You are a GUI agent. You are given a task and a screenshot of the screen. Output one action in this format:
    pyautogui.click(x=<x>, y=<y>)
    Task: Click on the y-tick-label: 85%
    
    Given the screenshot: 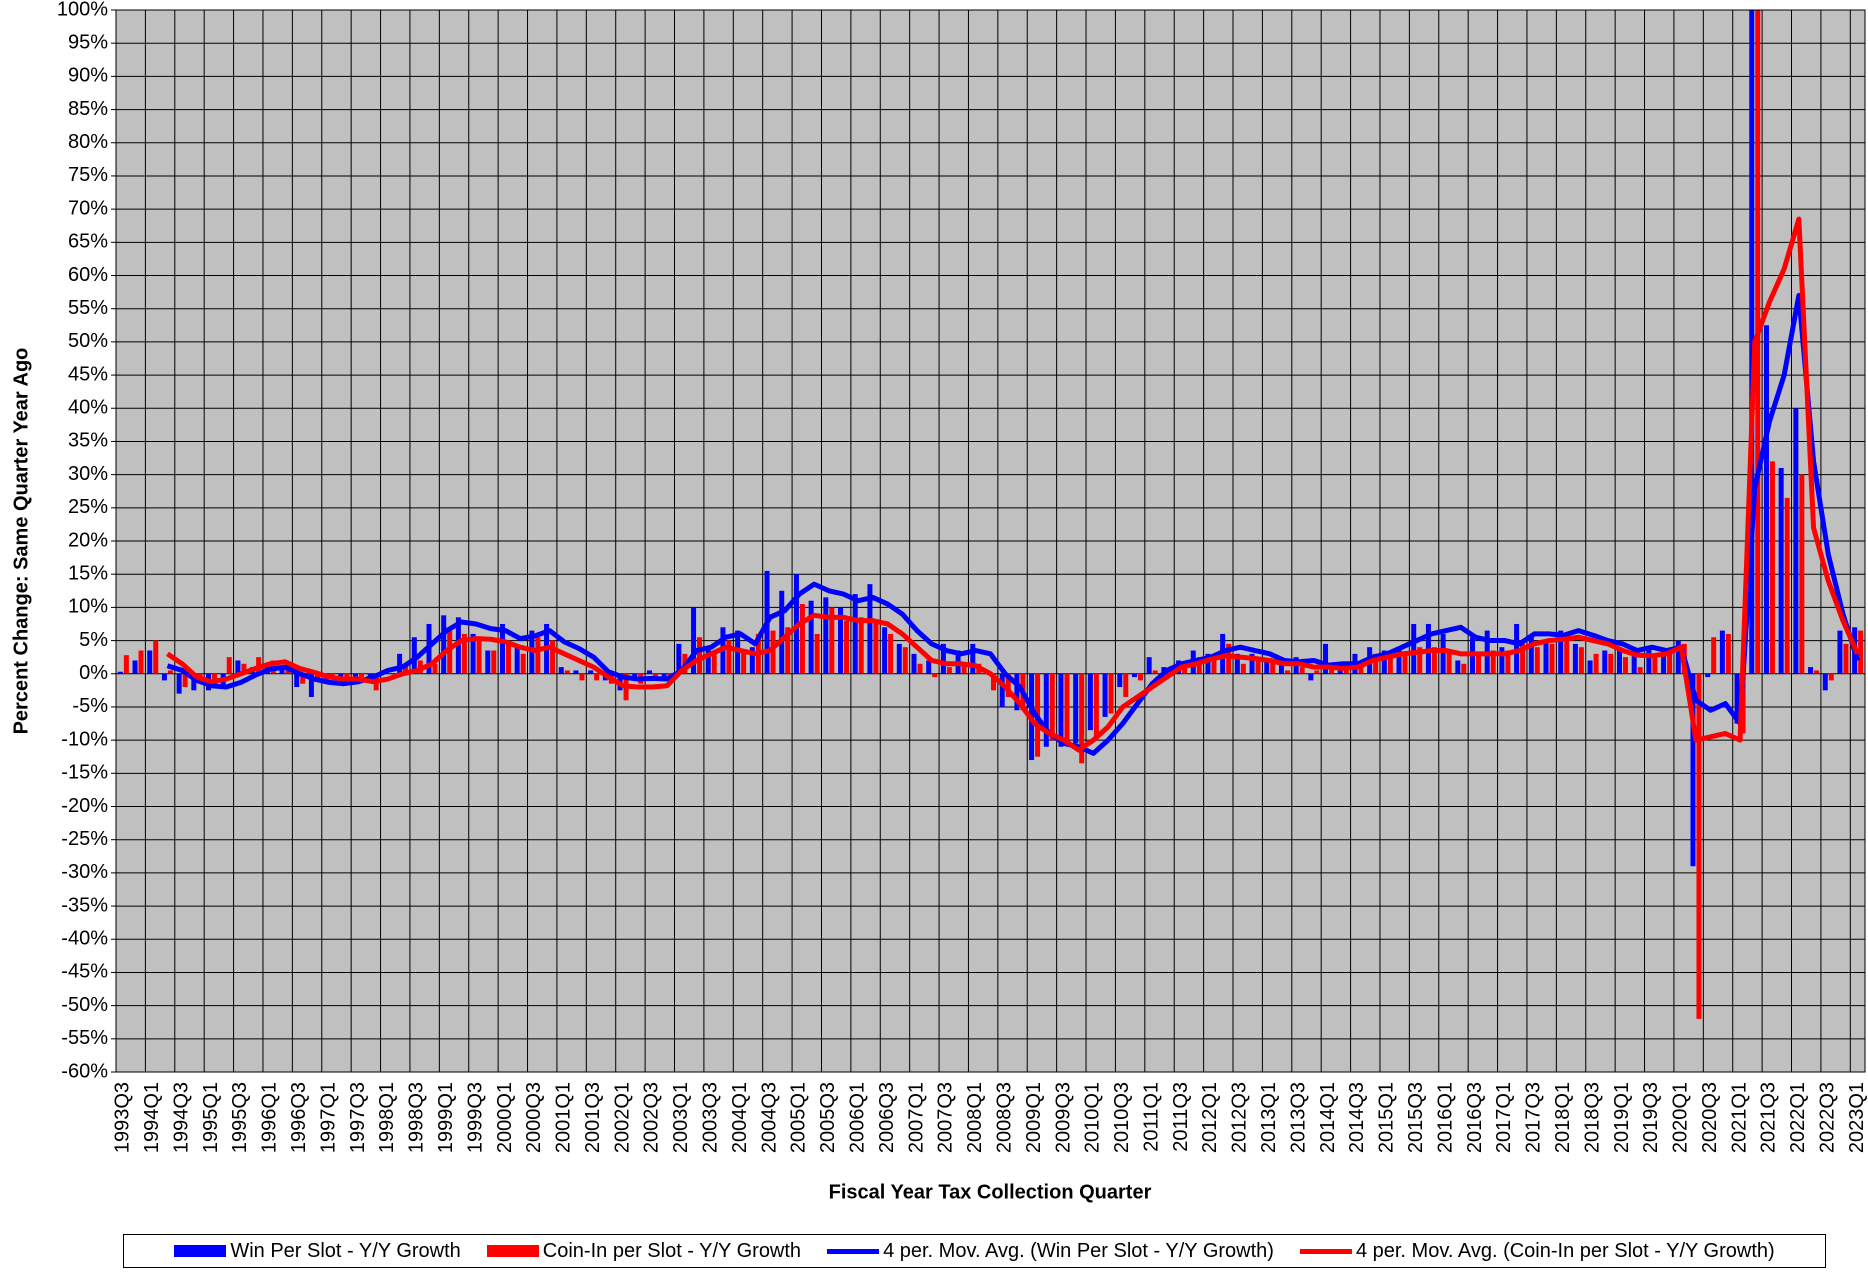 What is the action you would take?
    pyautogui.click(x=88, y=109)
    